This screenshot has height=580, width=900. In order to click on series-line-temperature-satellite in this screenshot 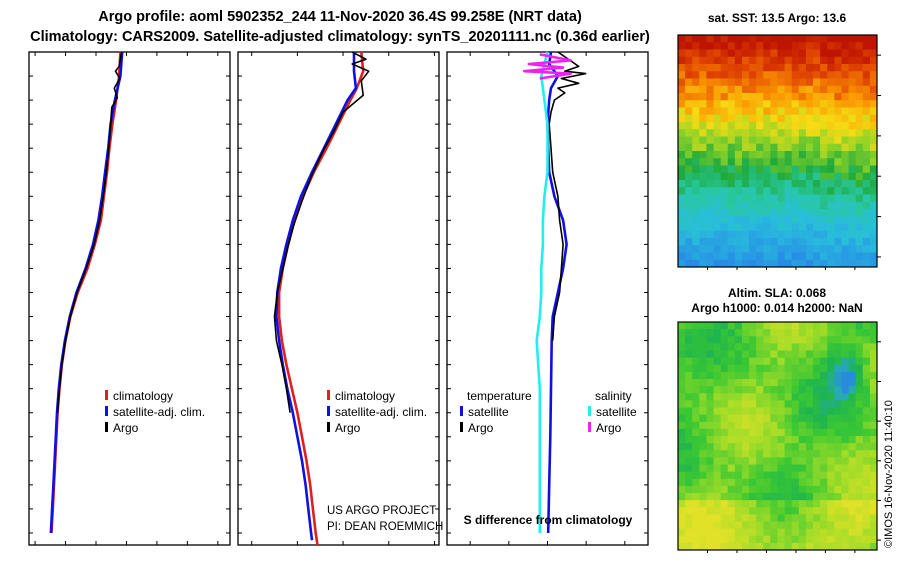, I will do `click(557, 292)`.